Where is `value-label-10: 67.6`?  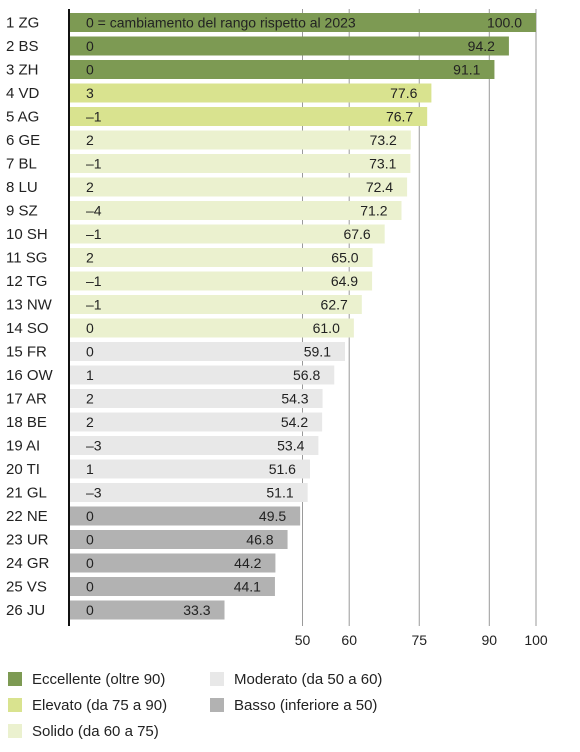
value-label-10: 67.6 is located at coordinates (356, 234).